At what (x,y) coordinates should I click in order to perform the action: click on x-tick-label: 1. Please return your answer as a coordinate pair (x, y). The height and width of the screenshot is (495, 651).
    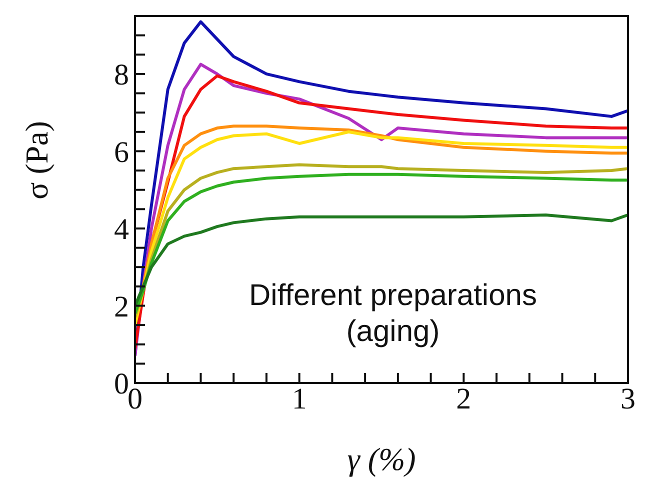
    Looking at the image, I should click on (299, 399).